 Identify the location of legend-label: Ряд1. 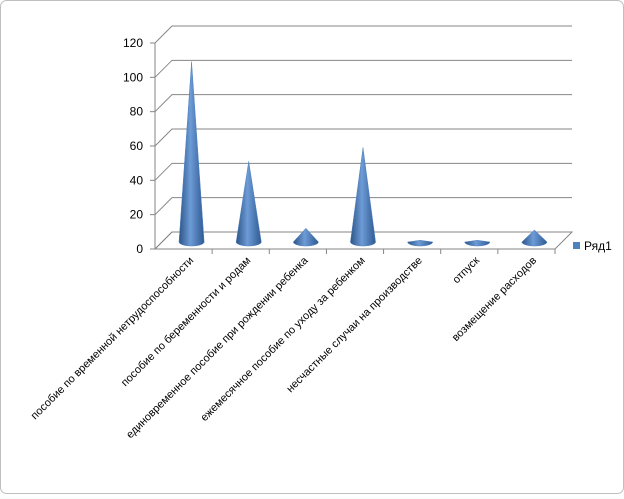
(598, 246).